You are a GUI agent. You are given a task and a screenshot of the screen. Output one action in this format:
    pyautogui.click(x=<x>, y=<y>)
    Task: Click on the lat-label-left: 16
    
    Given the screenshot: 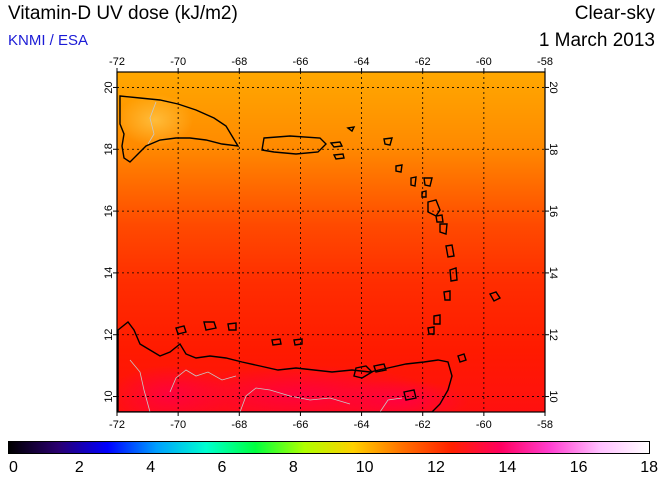 What is the action you would take?
    pyautogui.click(x=109, y=211)
    